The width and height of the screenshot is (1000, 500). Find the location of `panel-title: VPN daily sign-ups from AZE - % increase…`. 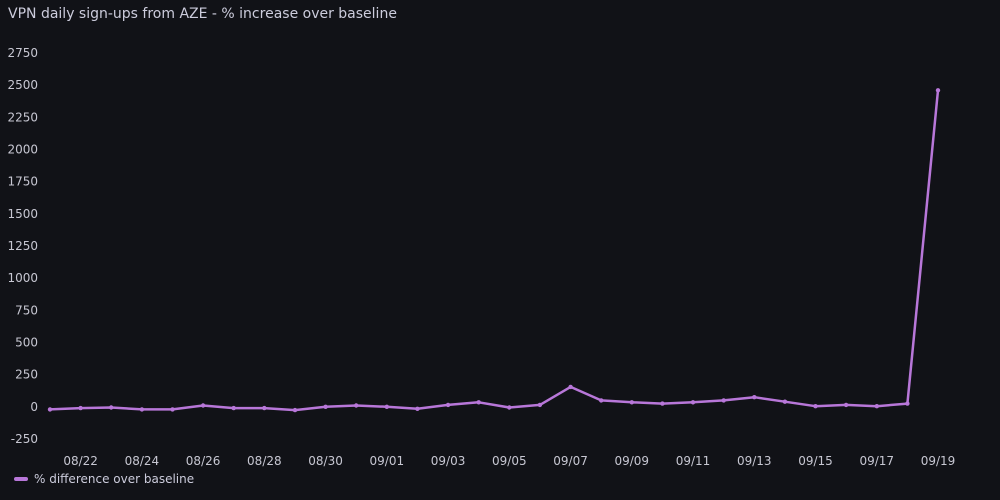

panel-title: VPN daily sign-ups from AZE - % increase… is located at coordinates (202, 14).